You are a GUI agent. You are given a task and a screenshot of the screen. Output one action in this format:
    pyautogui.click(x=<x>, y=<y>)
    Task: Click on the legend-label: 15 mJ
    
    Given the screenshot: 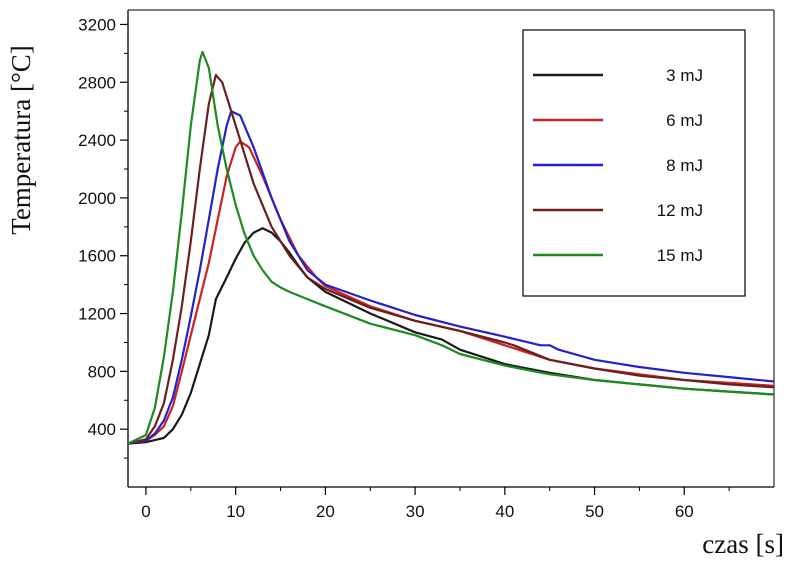 What is the action you would take?
    pyautogui.click(x=680, y=255)
    